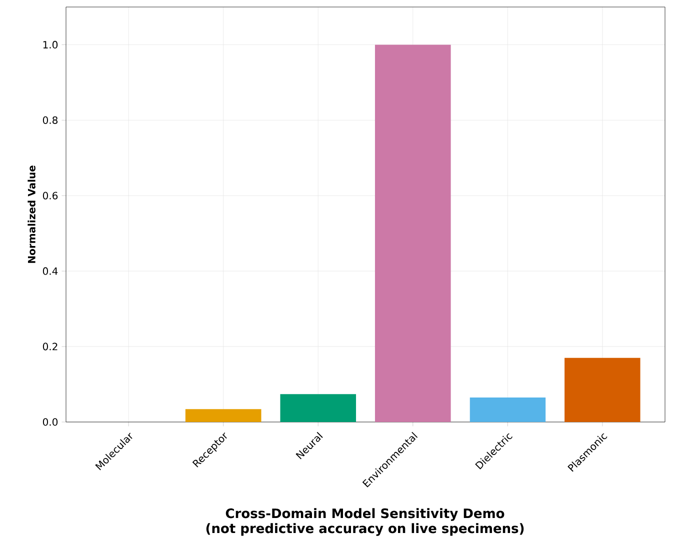  What do you see at coordinates (365, 522) in the screenshot?
I see `text: Cross-Domain Model Sensitivity Demo (not predictive accuracy on live specimens)` at bounding box center [365, 522].